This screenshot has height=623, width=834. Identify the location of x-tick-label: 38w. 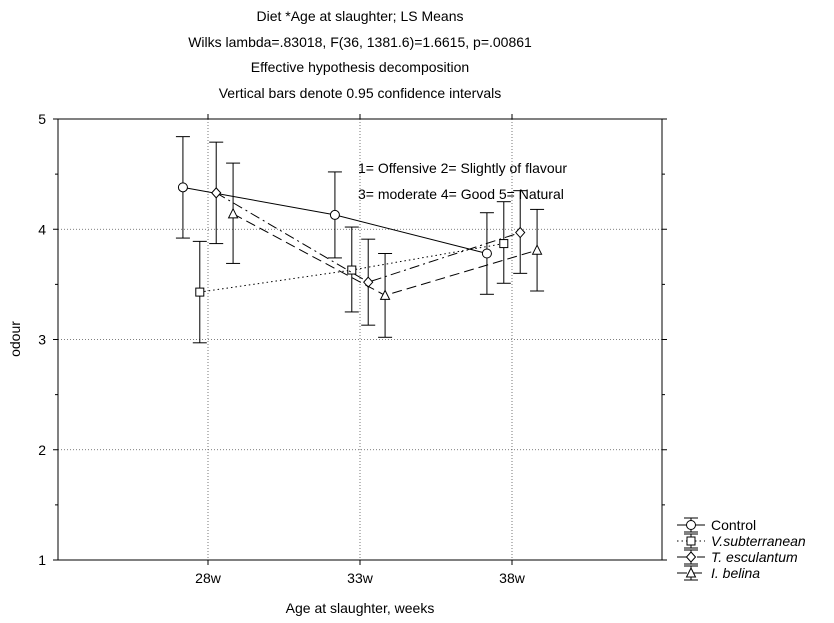
(512, 578).